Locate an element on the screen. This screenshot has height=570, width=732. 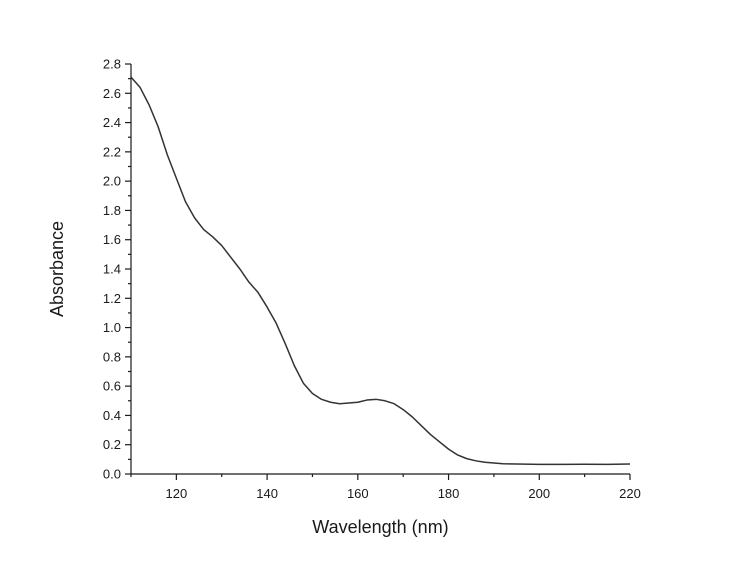
y-tick-label: 1.6 is located at coordinates (112, 239).